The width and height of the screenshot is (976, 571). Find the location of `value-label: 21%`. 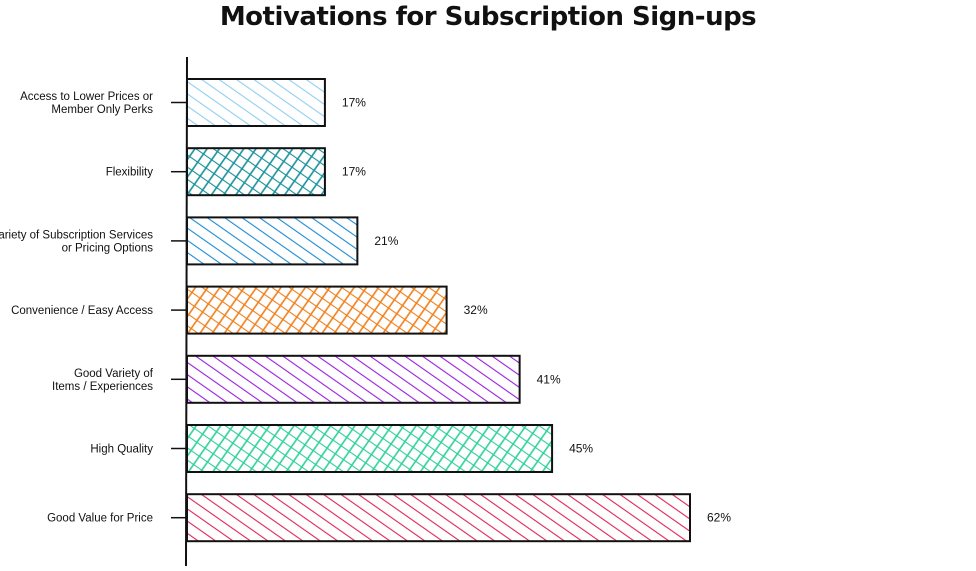

value-label: 21% is located at coordinates (386, 241).